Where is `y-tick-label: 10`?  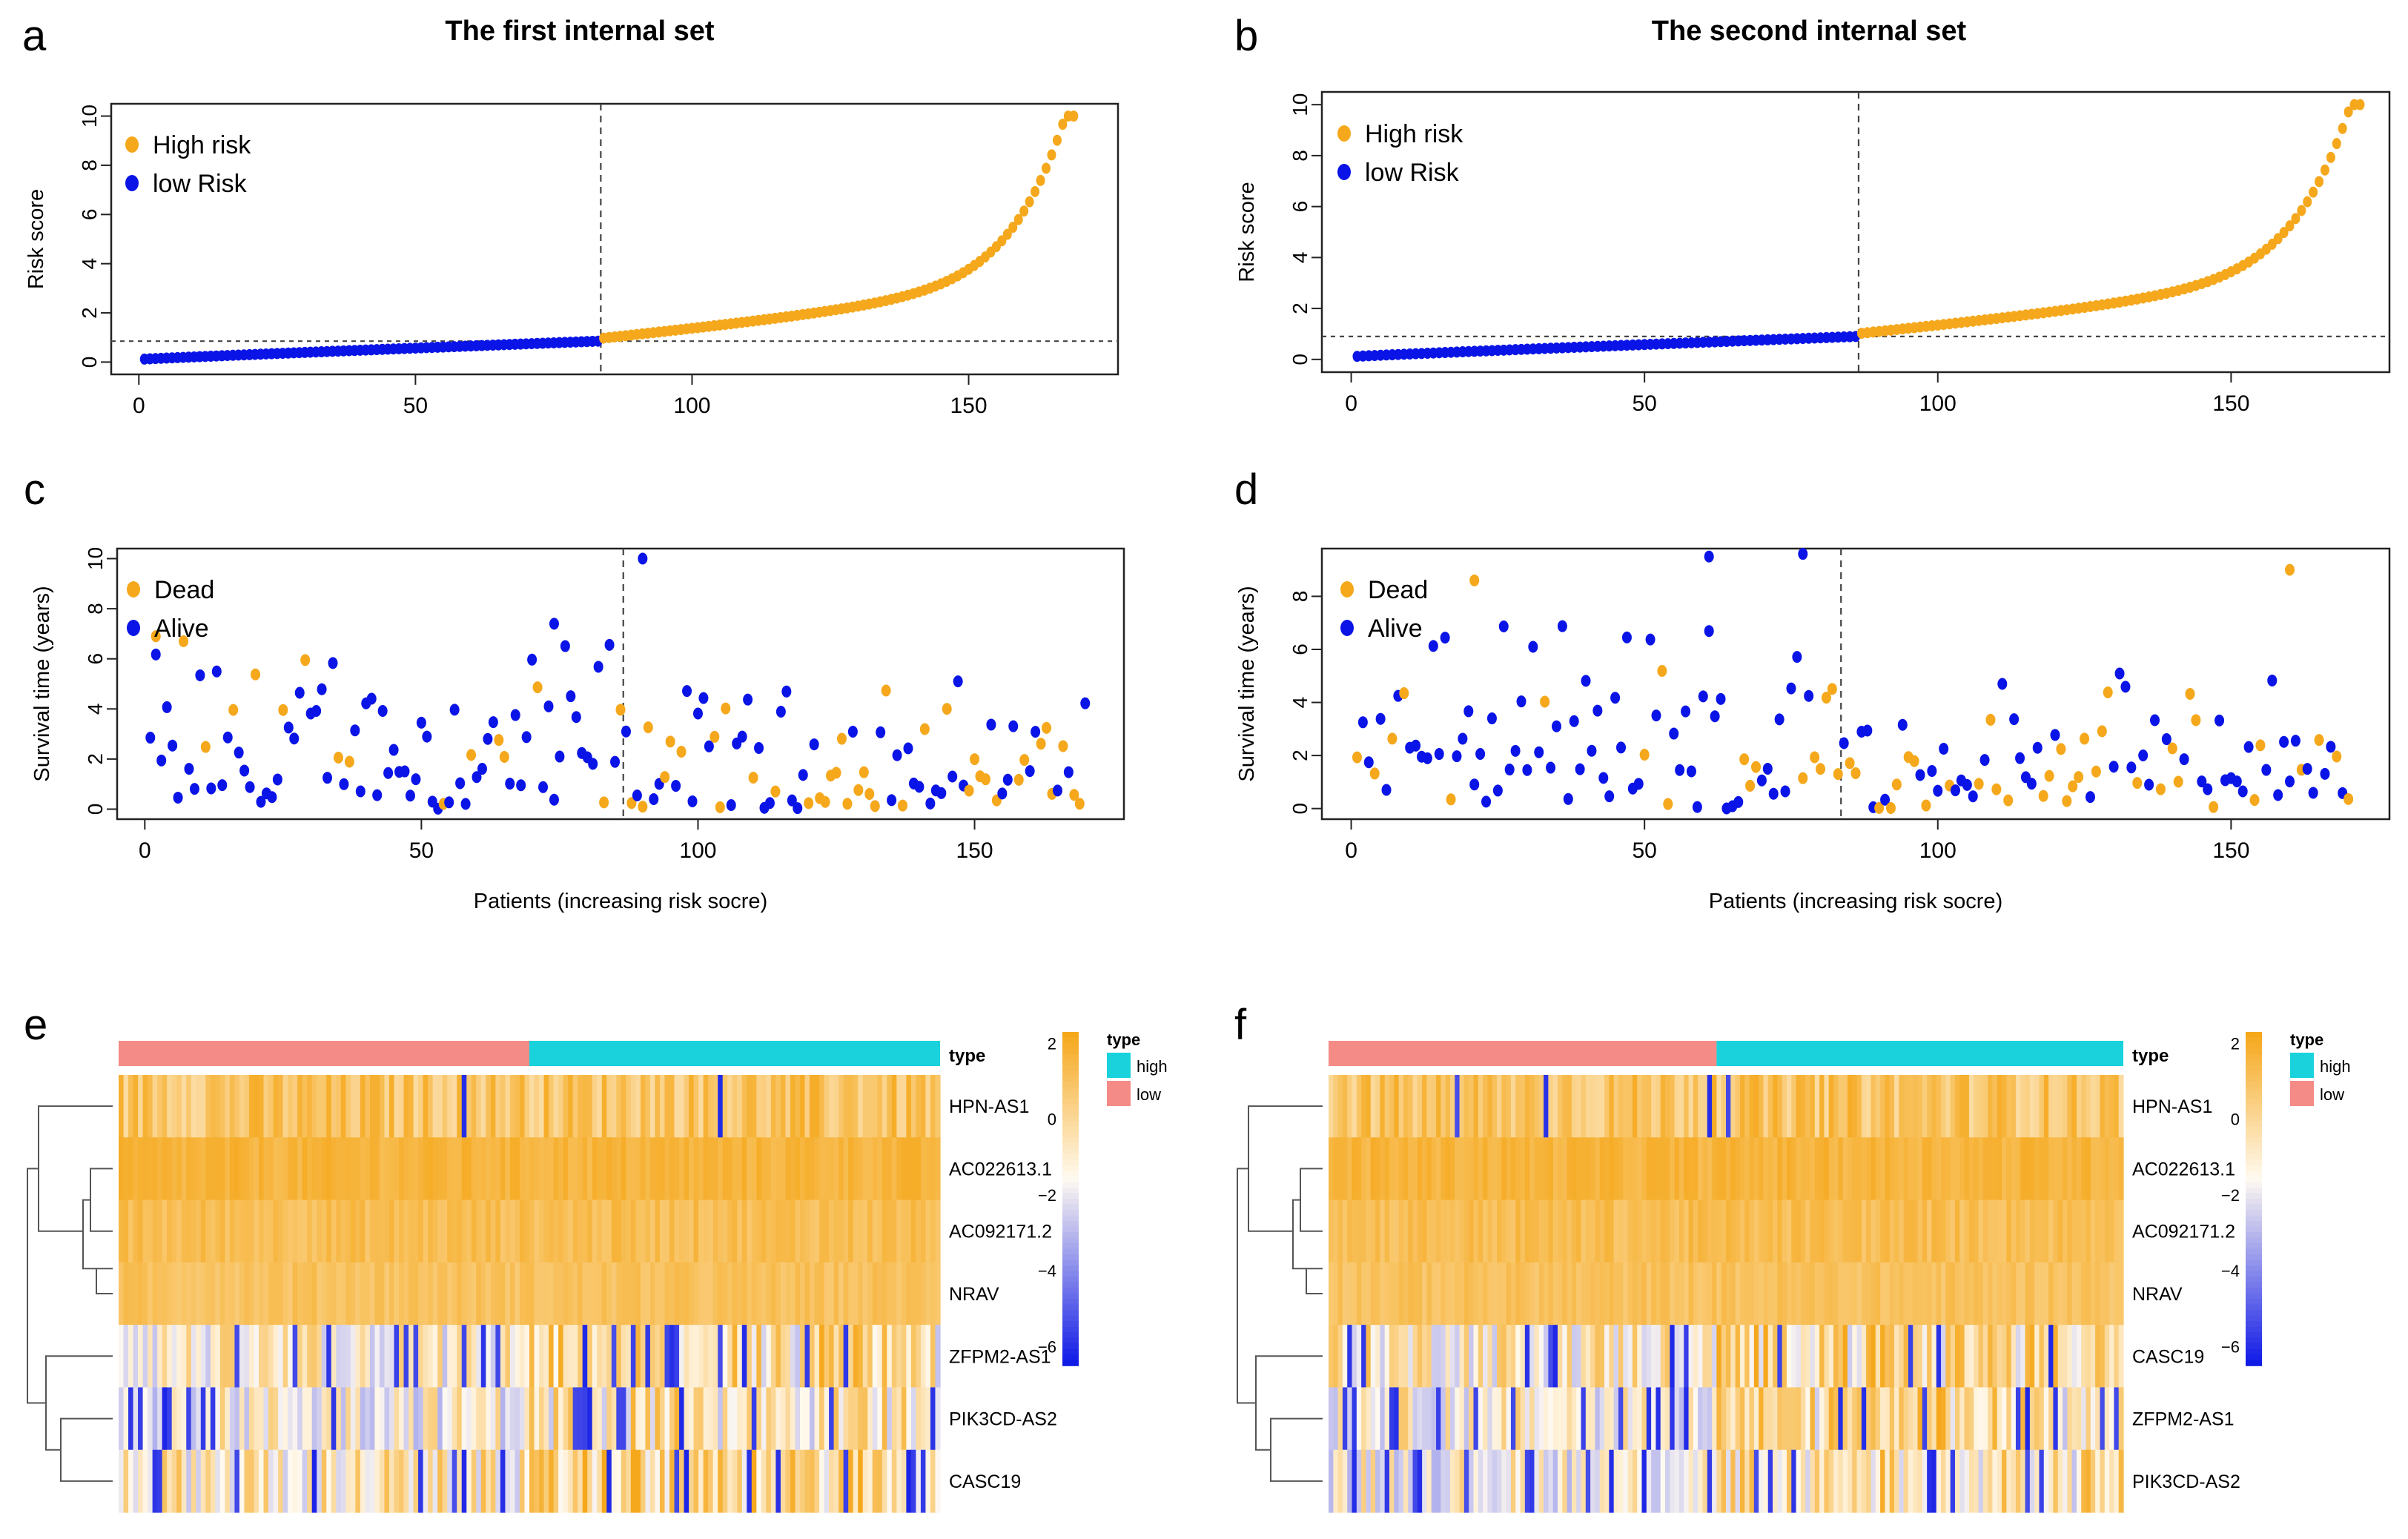 y-tick-label: 10 is located at coordinates (89, 117).